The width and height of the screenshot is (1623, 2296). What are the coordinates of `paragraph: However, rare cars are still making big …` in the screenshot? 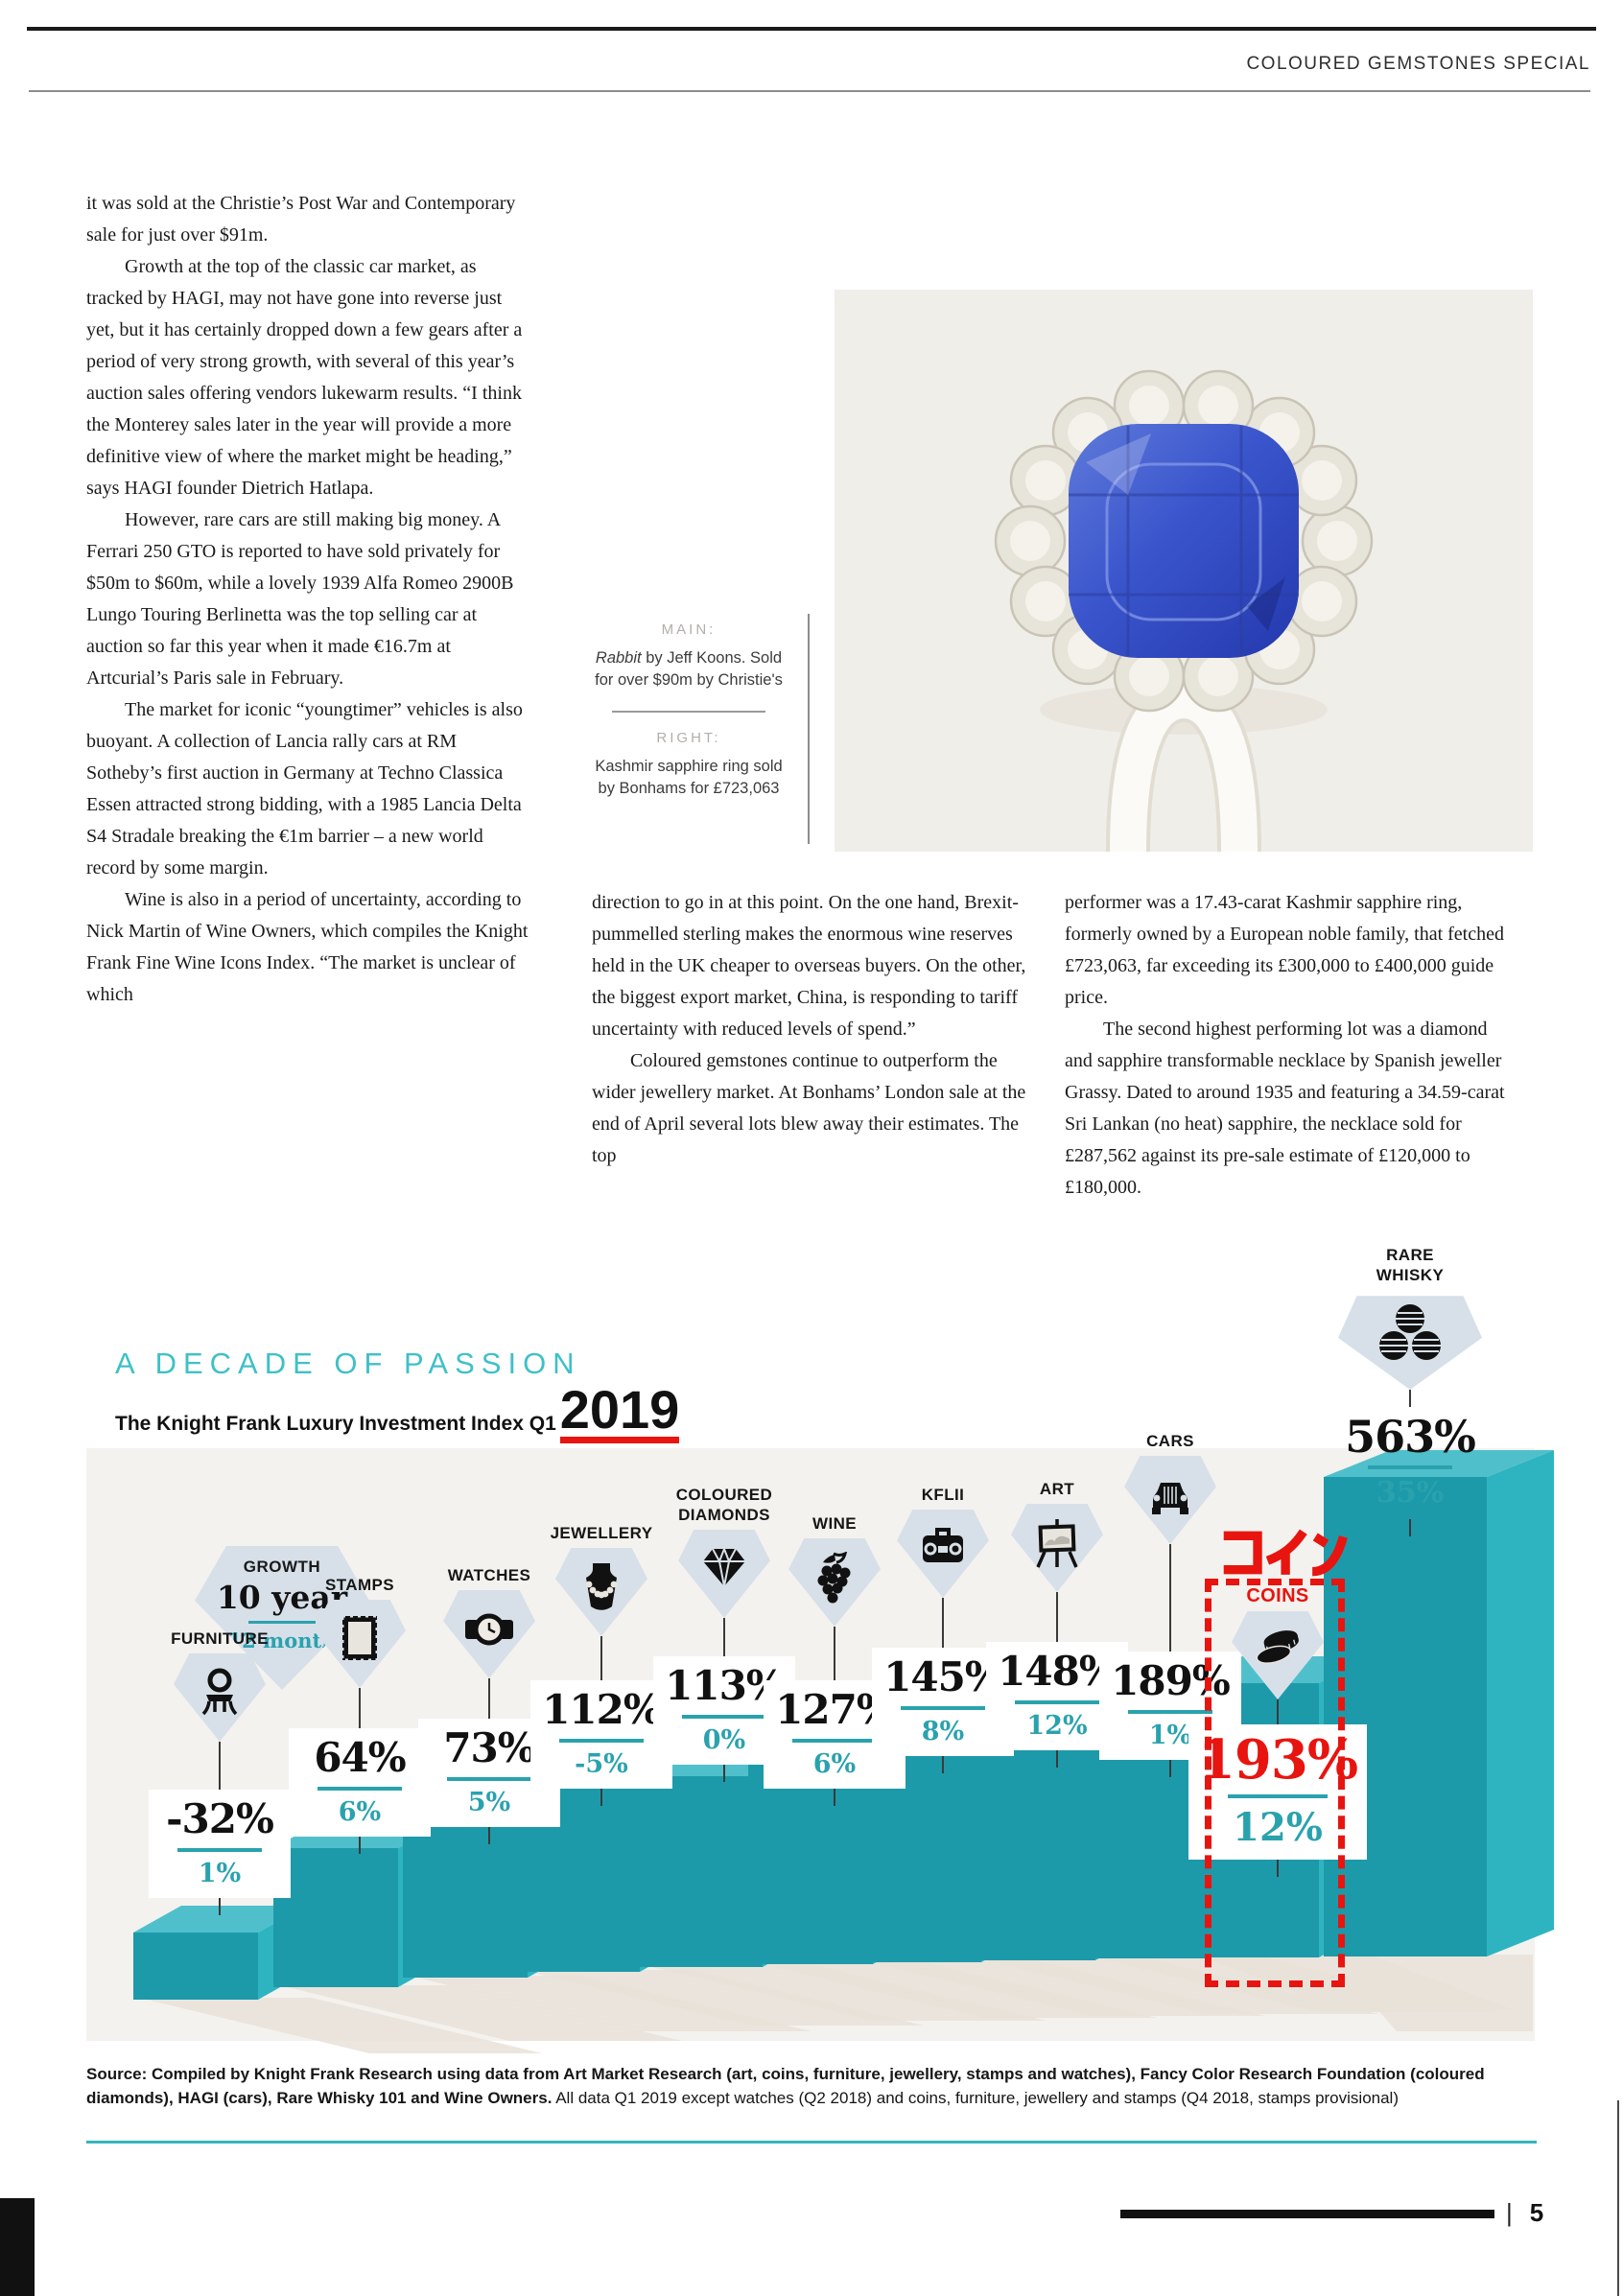 It's located at (300, 599).